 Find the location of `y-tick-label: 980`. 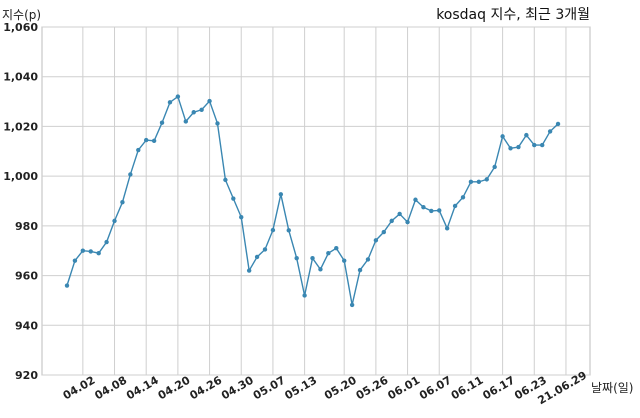

y-tick-label: 980 is located at coordinates (26, 226).